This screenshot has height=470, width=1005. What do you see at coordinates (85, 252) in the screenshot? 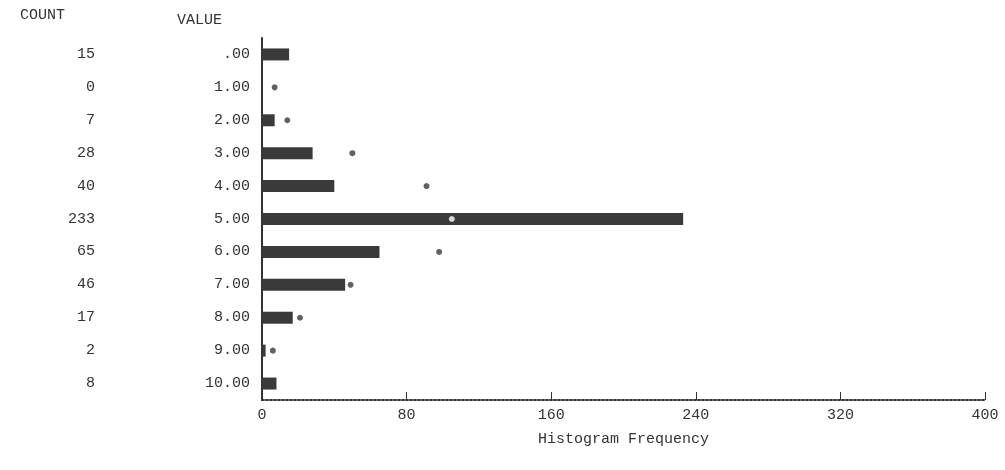
I see `data-label: 65` at bounding box center [85, 252].